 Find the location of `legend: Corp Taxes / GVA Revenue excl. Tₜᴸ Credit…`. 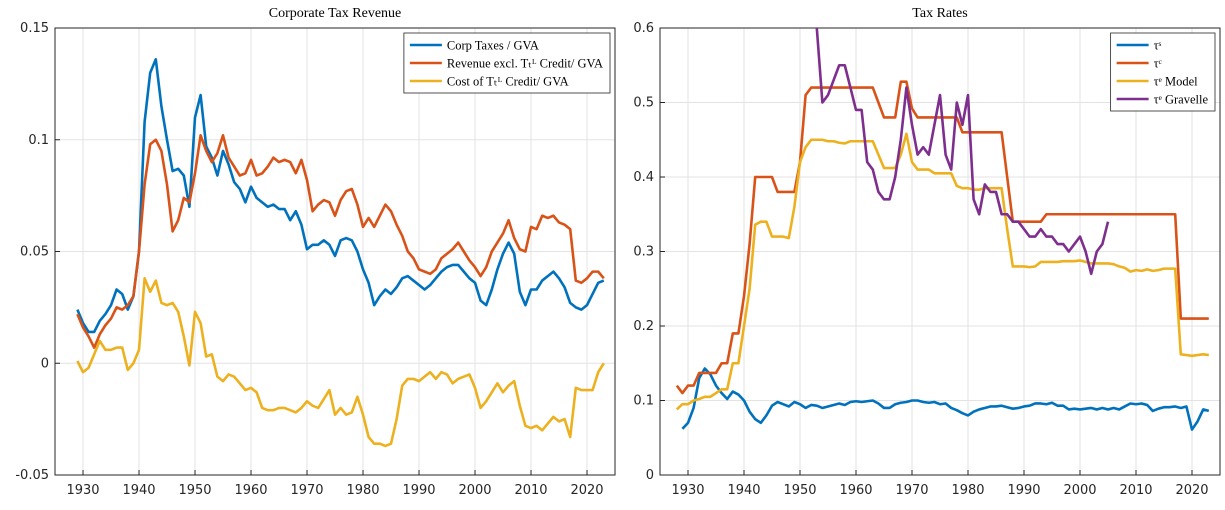

legend: Corp Taxes / GVA Revenue excl. Tₜᴸ Credit… is located at coordinates (507, 63).